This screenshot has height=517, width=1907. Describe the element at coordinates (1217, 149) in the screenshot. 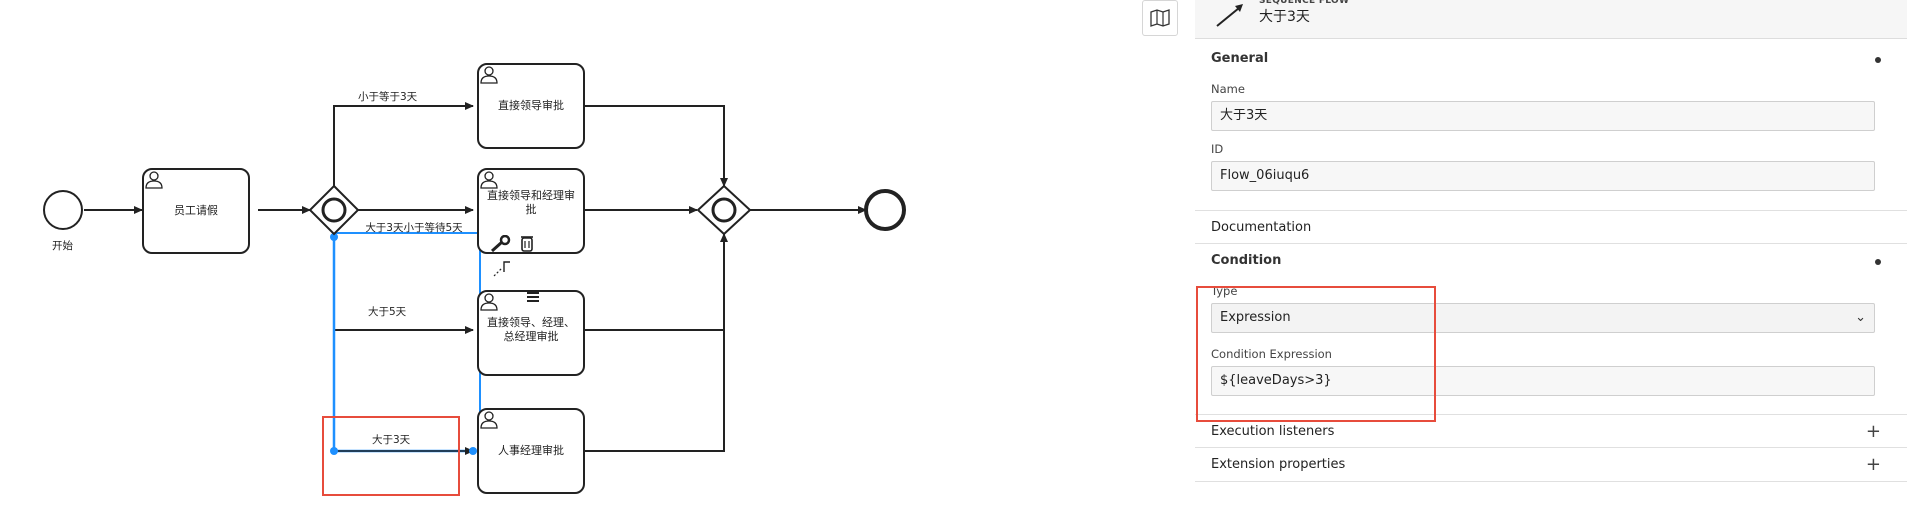

I see `id-label: ID` at that location.